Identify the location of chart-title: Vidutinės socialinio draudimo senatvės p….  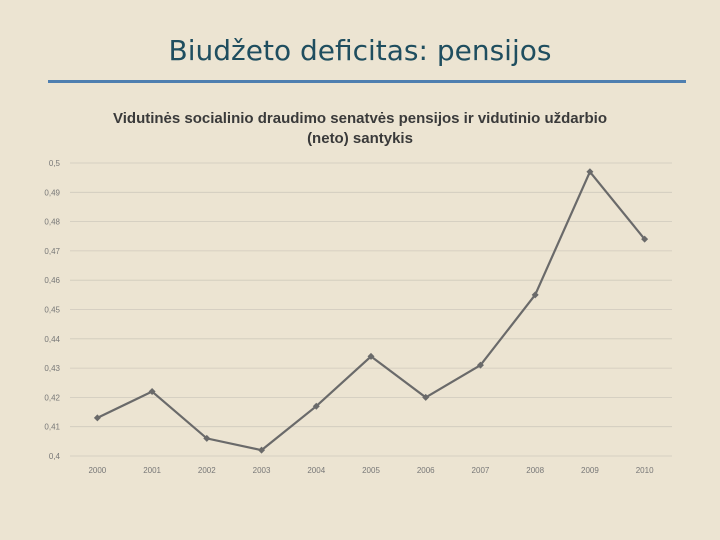
(360, 129).